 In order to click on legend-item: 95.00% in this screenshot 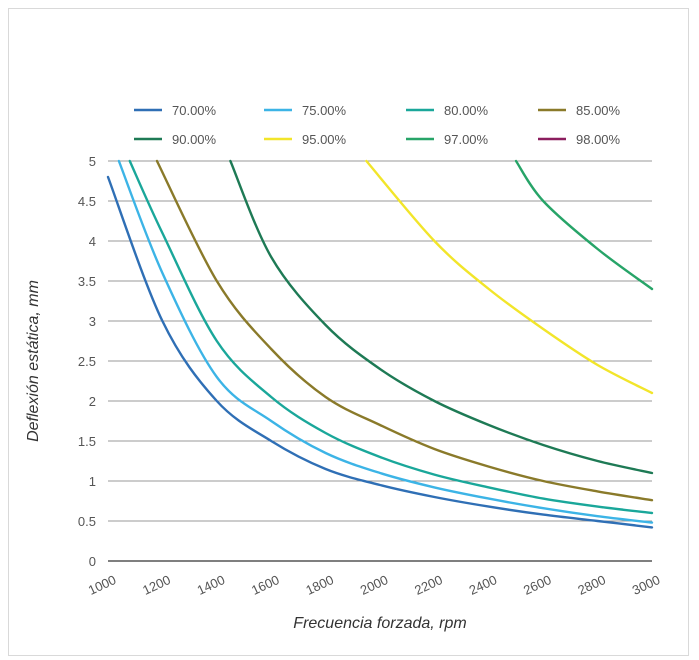, I will do `click(305, 139)`.